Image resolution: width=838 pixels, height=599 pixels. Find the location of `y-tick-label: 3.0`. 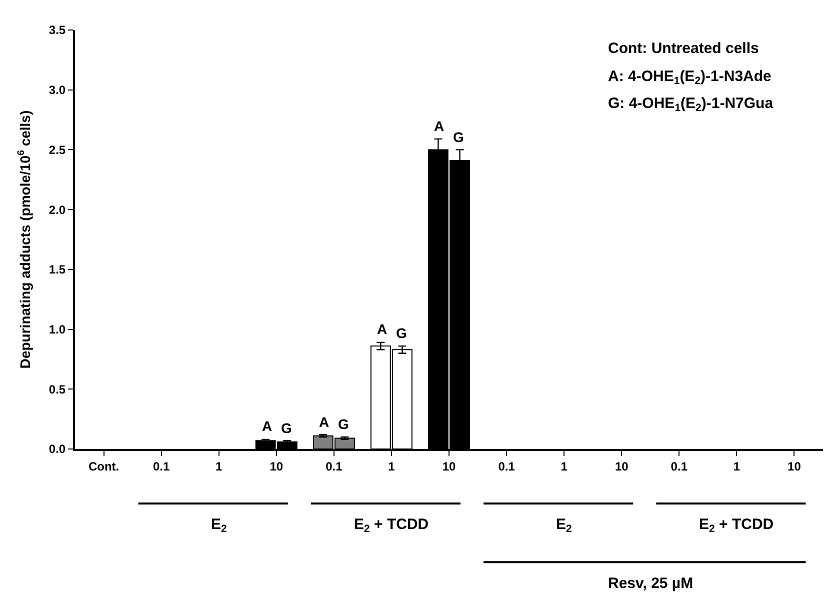

y-tick-label: 3.0 is located at coordinates (57, 90).